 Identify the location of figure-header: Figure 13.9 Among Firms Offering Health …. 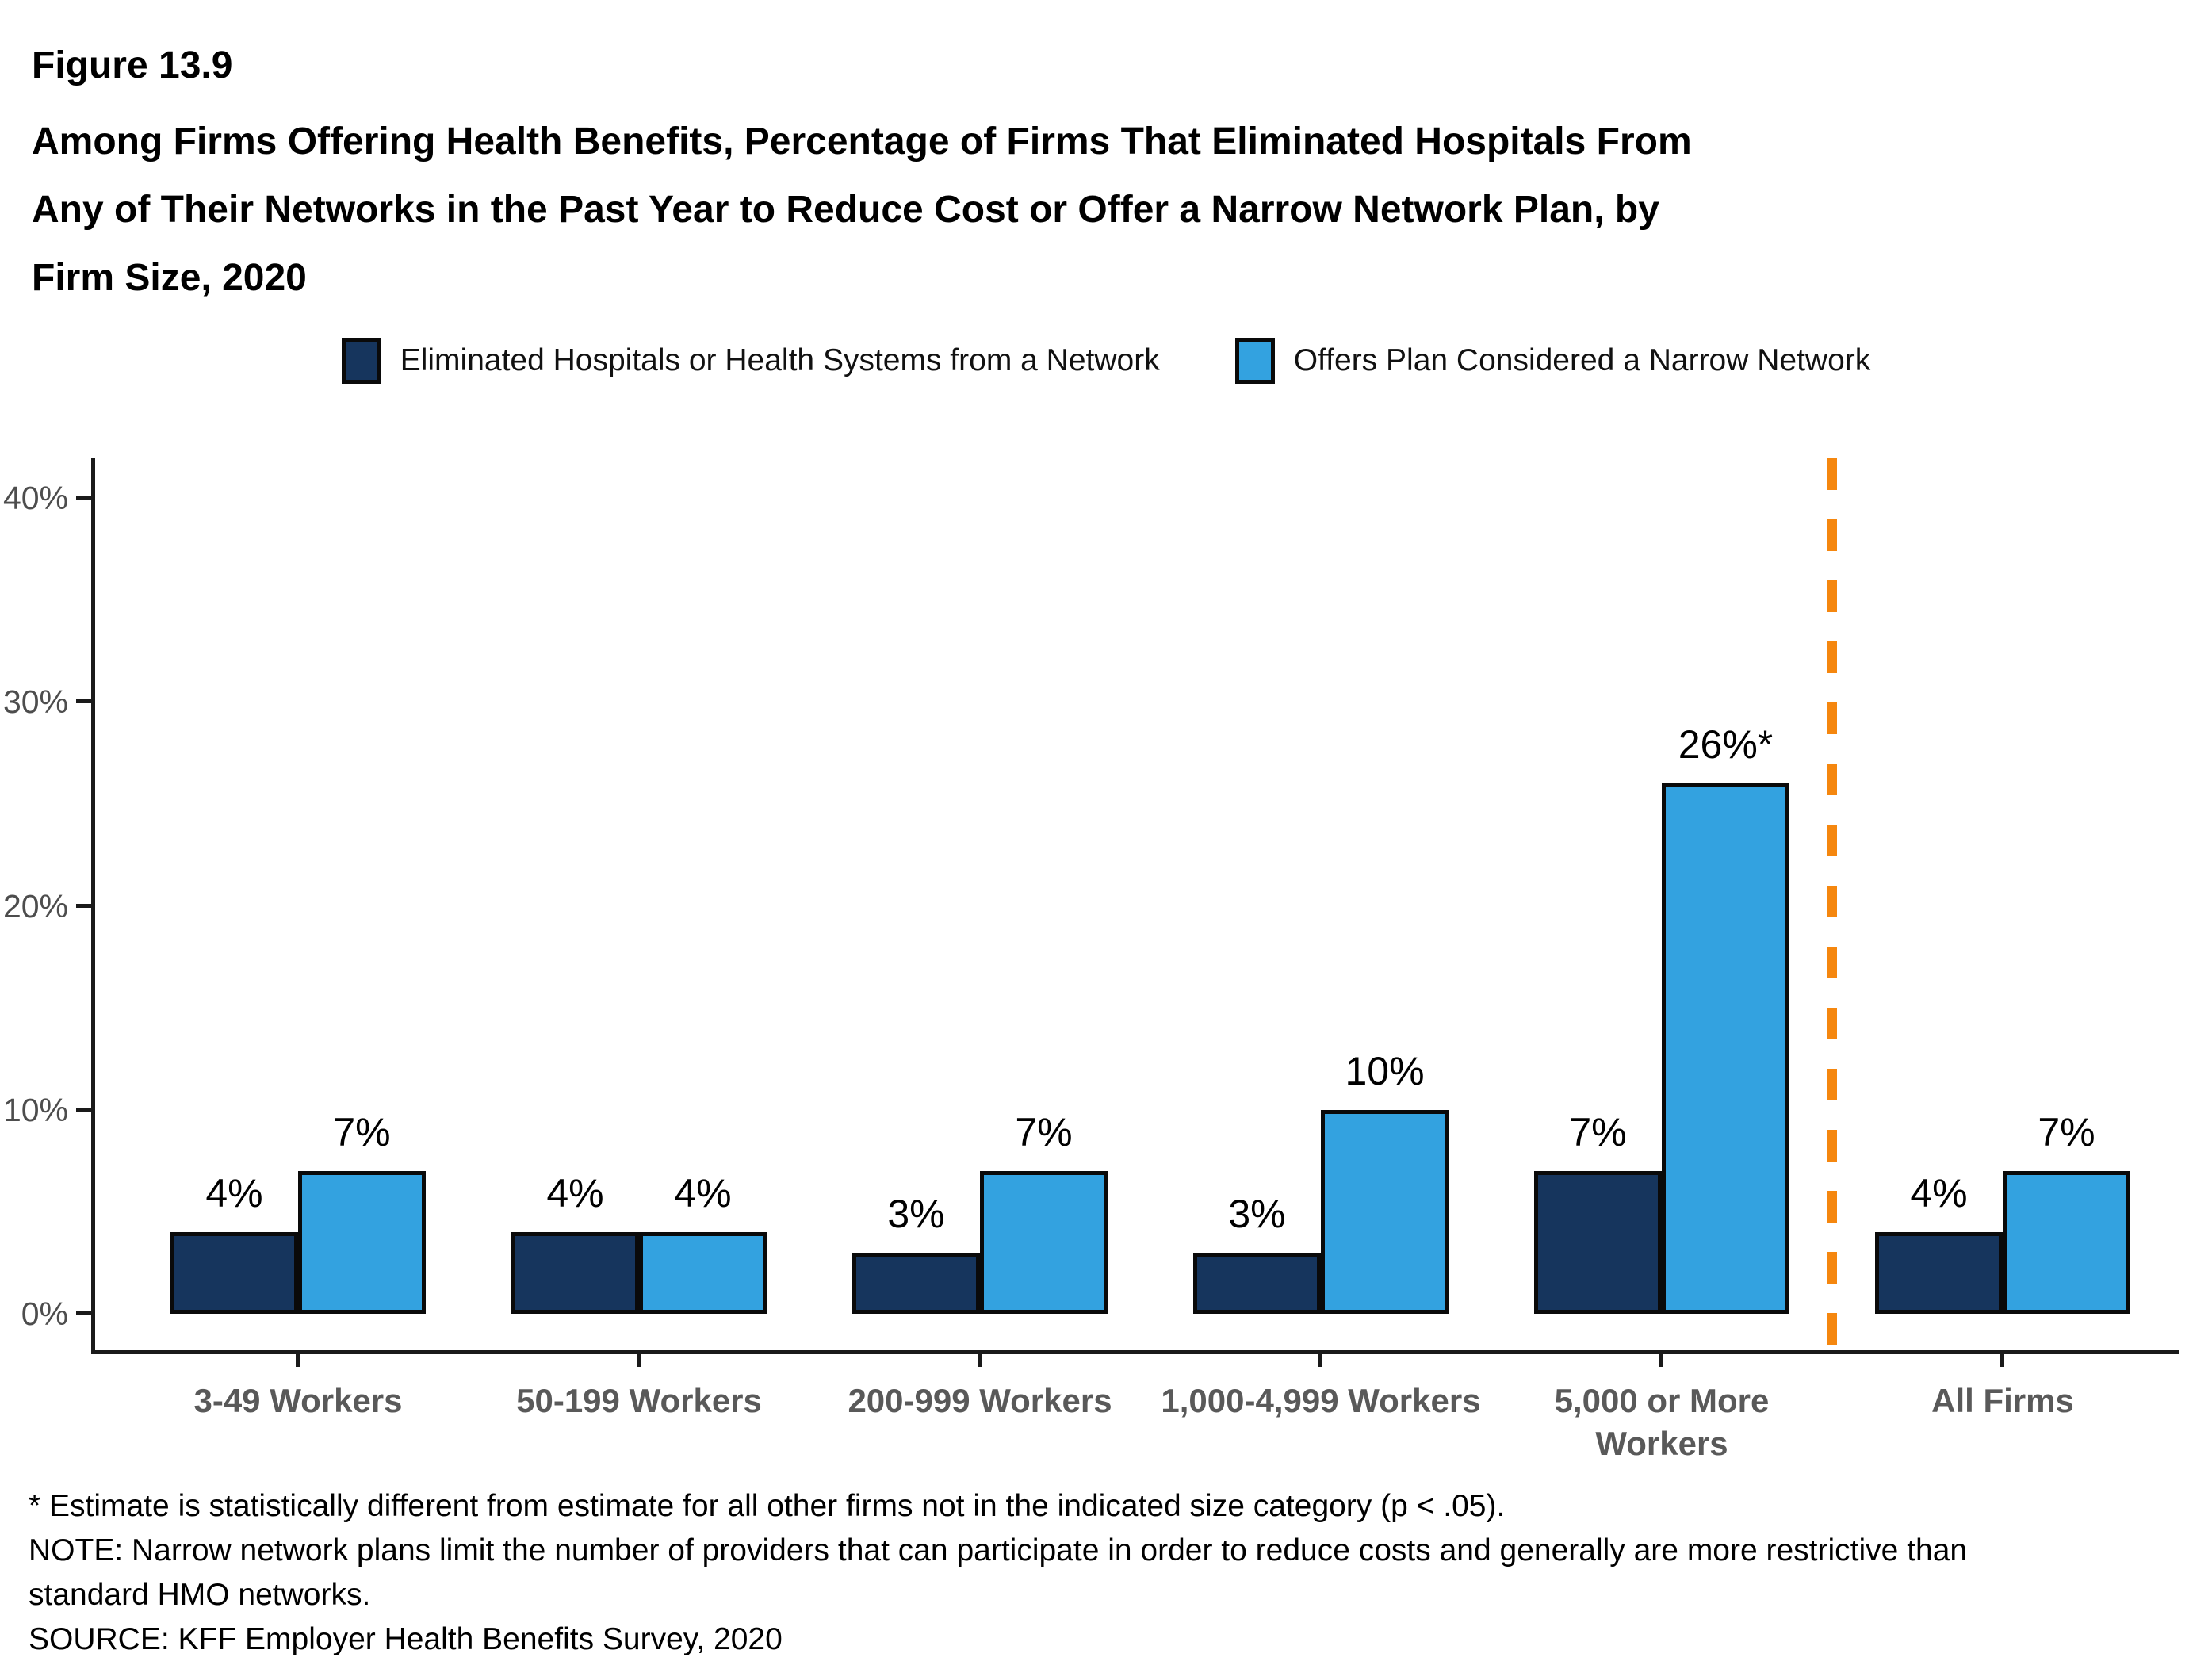
(1011, 176).